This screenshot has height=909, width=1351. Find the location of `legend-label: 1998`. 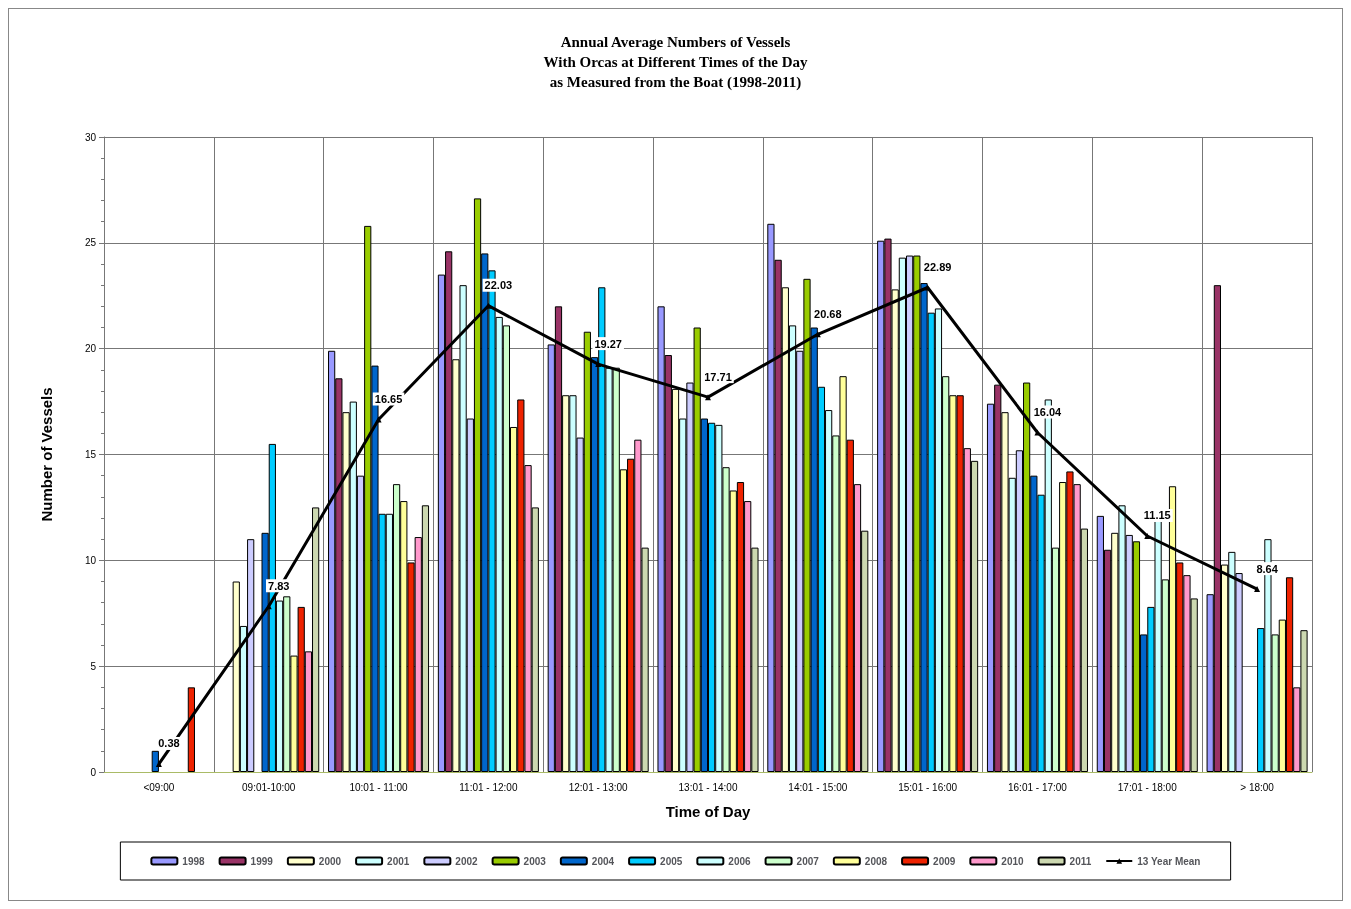

legend-label: 1998 is located at coordinates (194, 861).